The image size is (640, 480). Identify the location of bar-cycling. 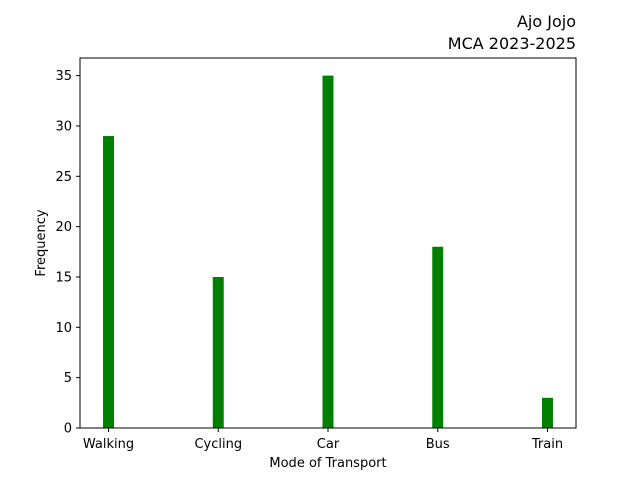
(218, 352).